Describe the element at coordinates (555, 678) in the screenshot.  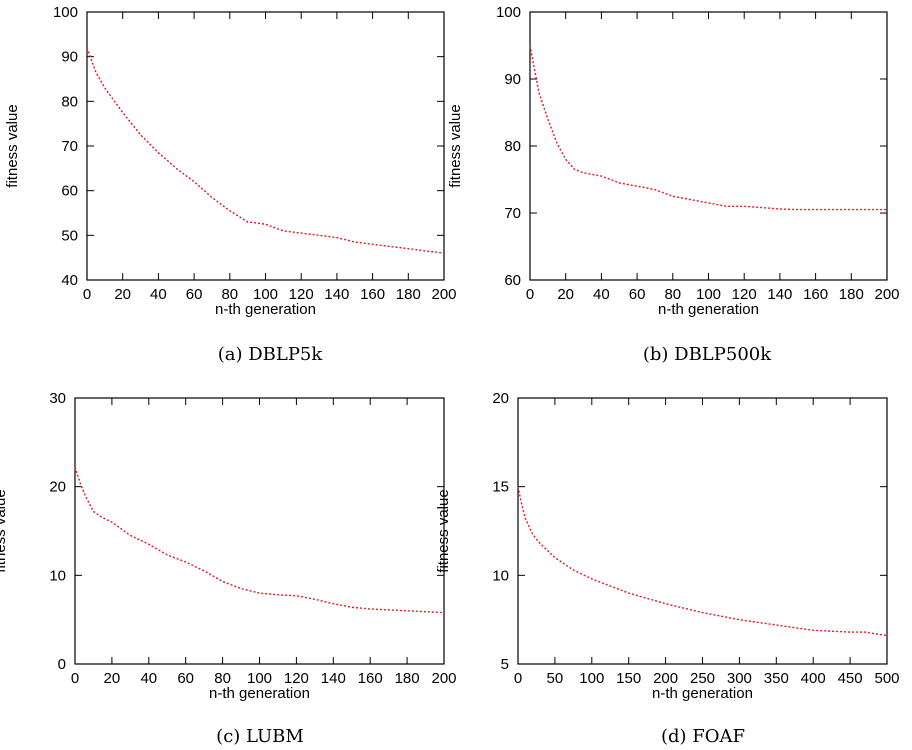
I see `x-tick-label: 50` at that location.